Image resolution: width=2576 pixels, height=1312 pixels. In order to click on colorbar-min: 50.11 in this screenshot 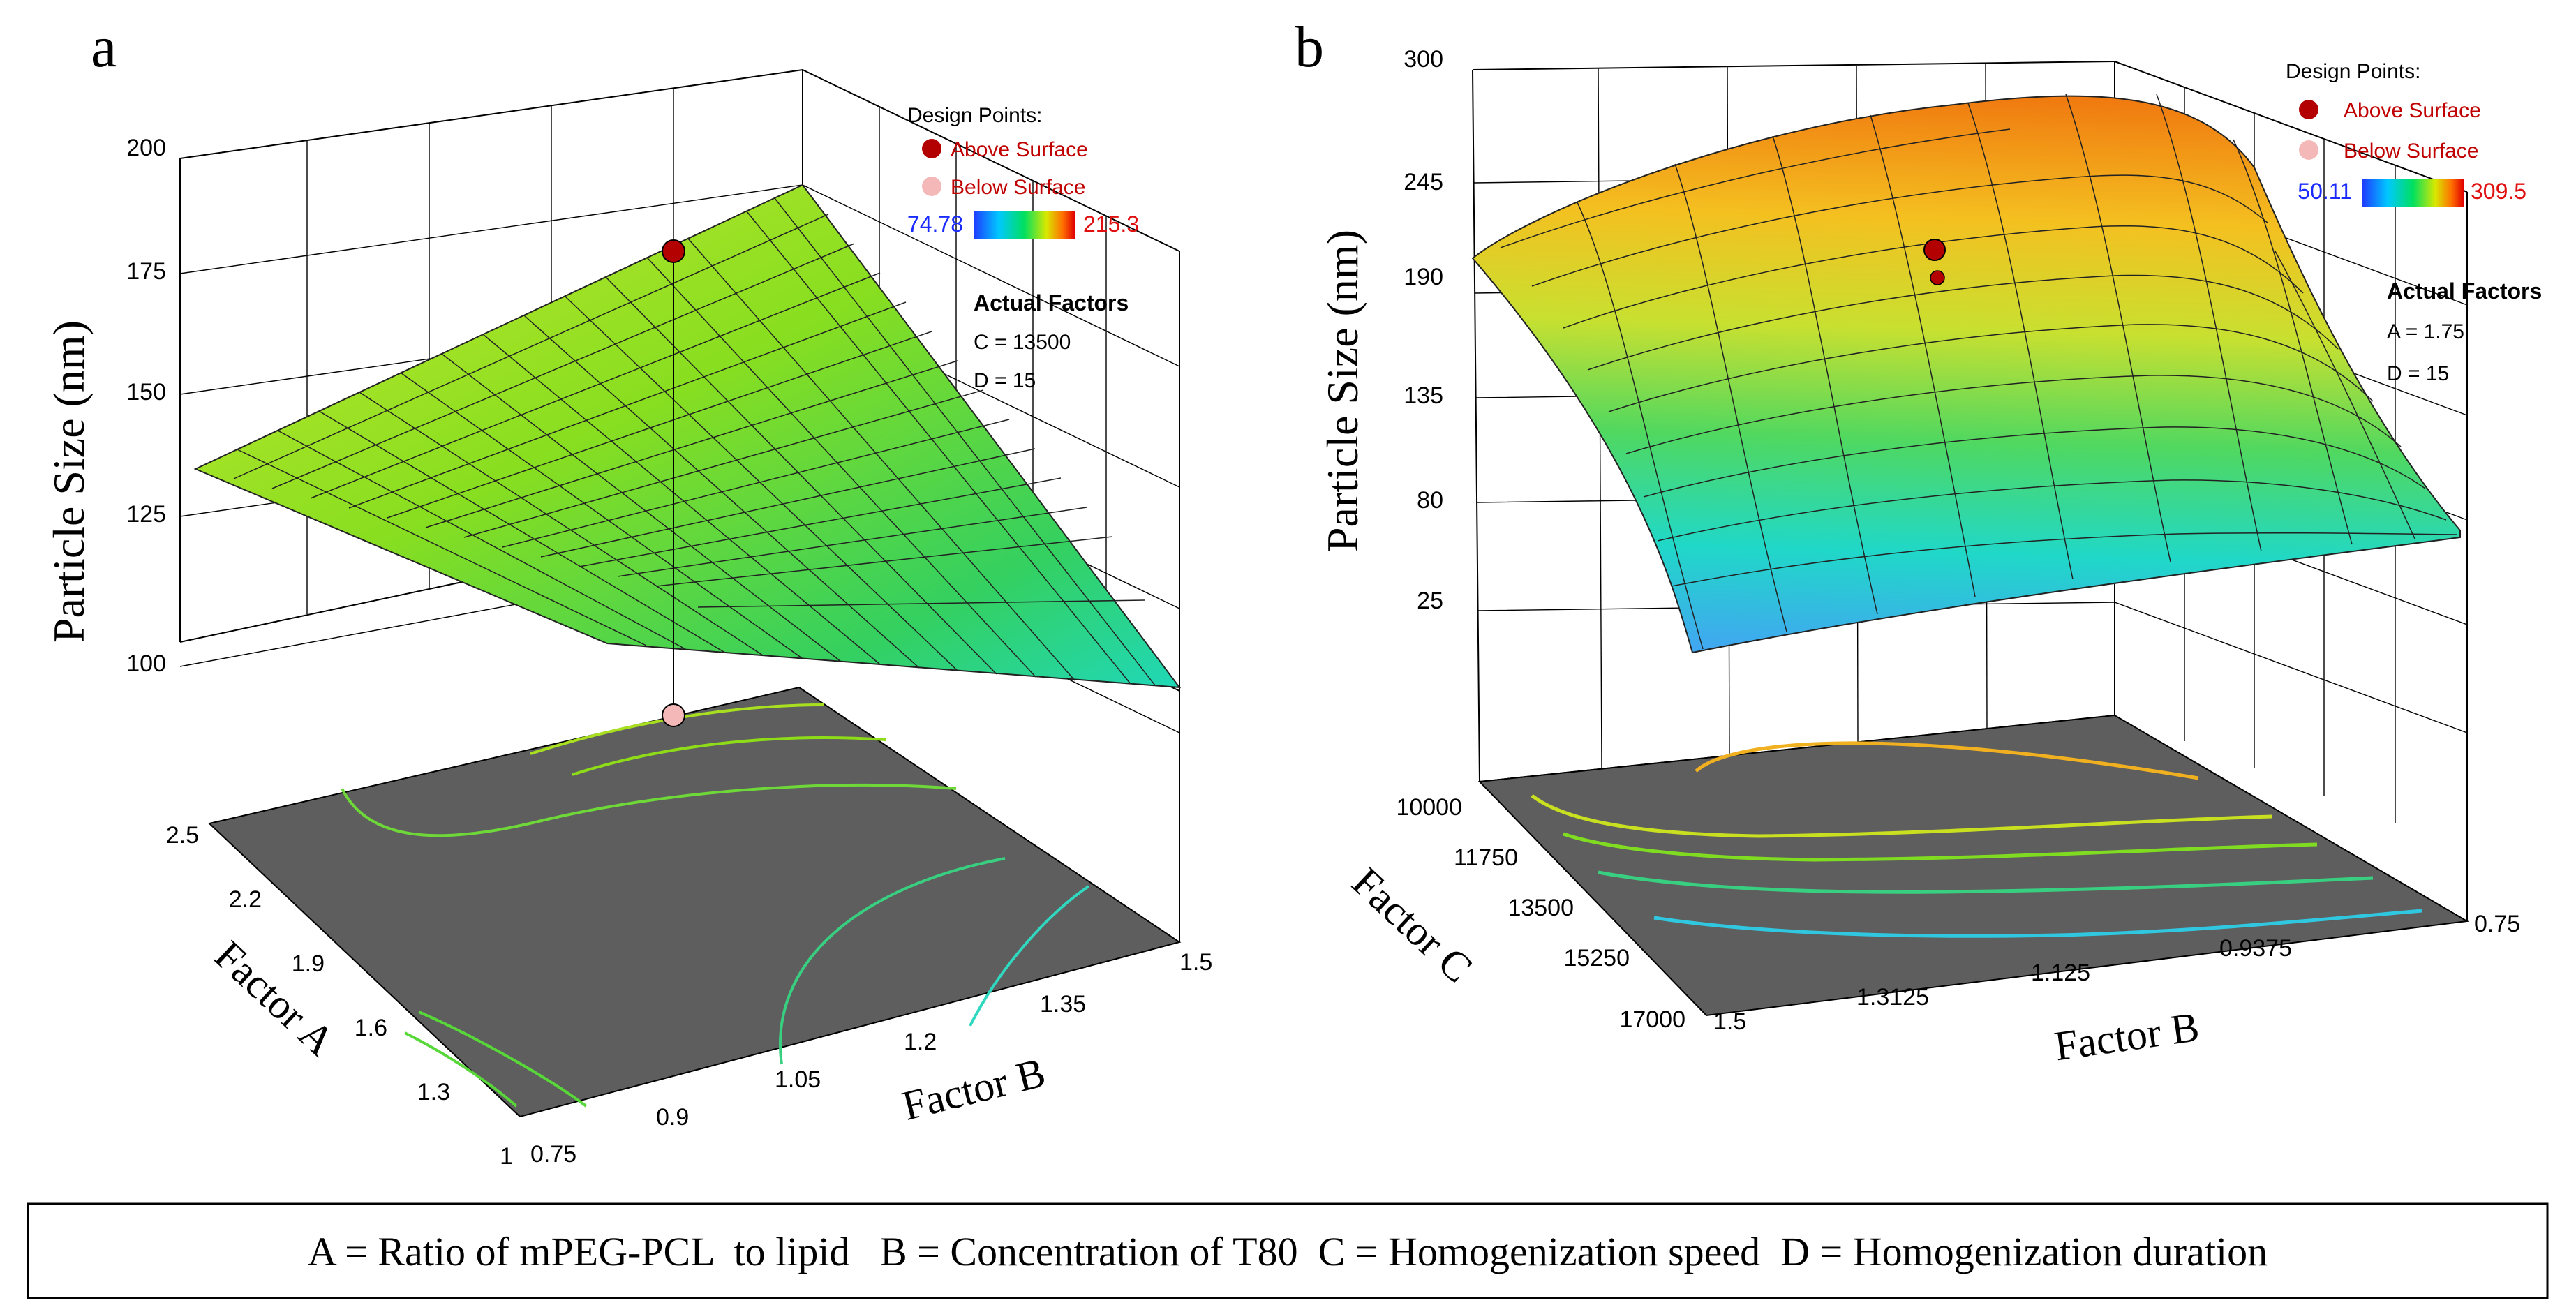, I will do `click(2325, 191)`.